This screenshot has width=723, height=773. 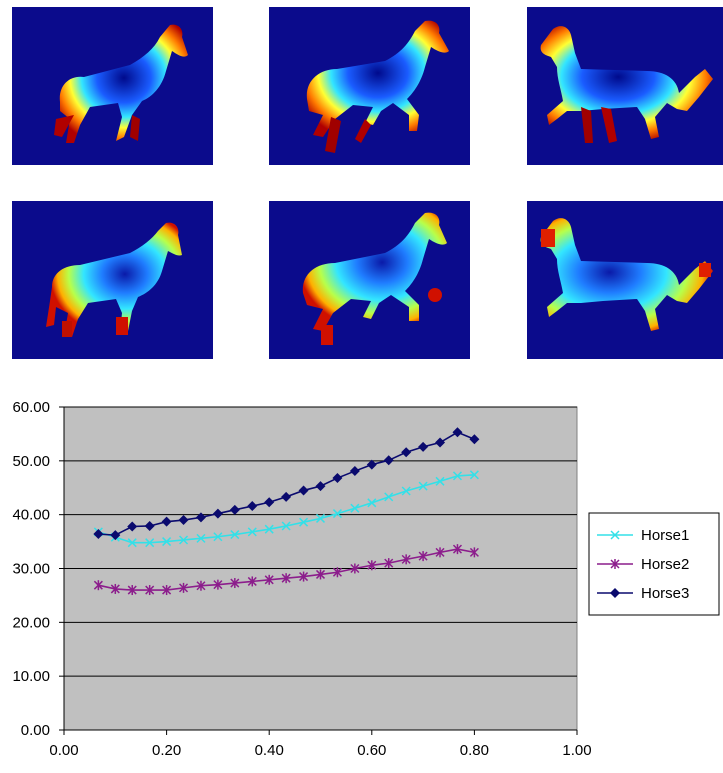 I want to click on y-tick-label: 30.00, so click(x=31, y=569).